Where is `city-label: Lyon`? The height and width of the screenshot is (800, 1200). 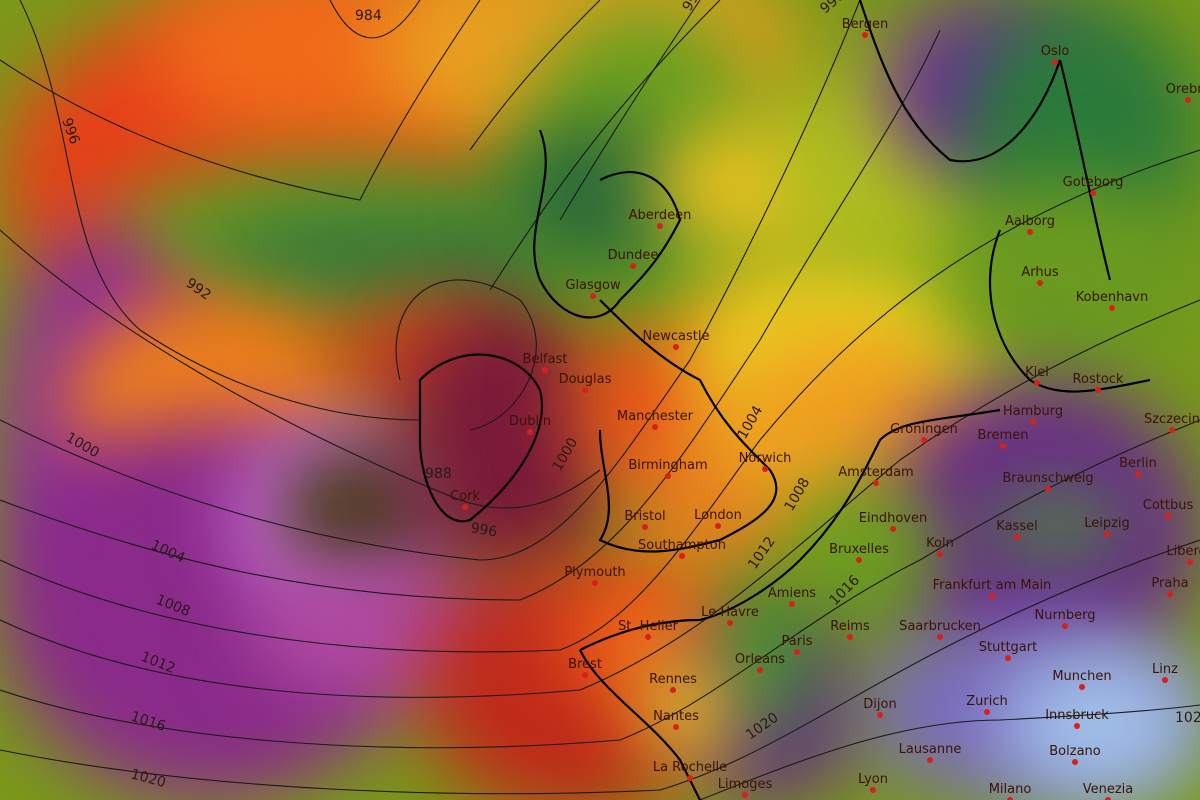
city-label: Lyon is located at coordinates (873, 779).